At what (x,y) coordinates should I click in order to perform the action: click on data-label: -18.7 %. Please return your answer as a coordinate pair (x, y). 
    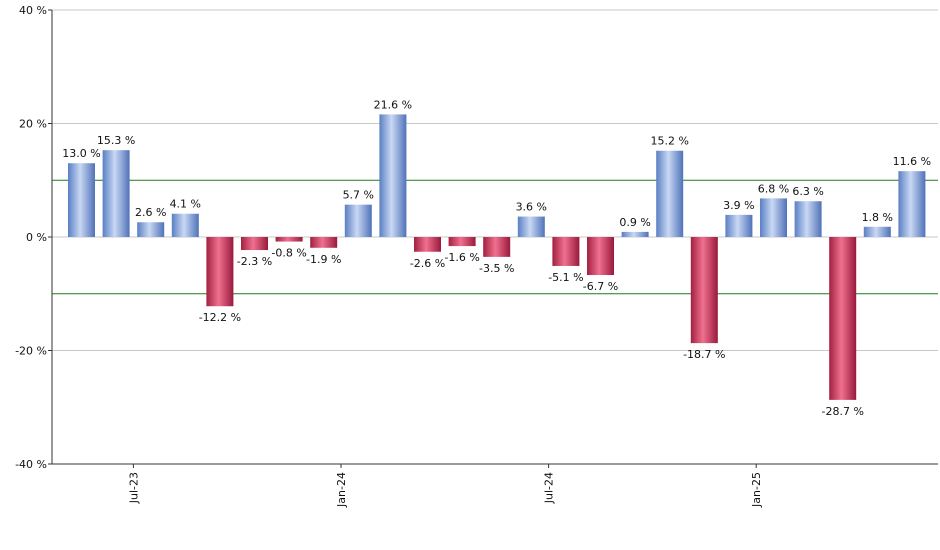
    Looking at the image, I should click on (704, 354).